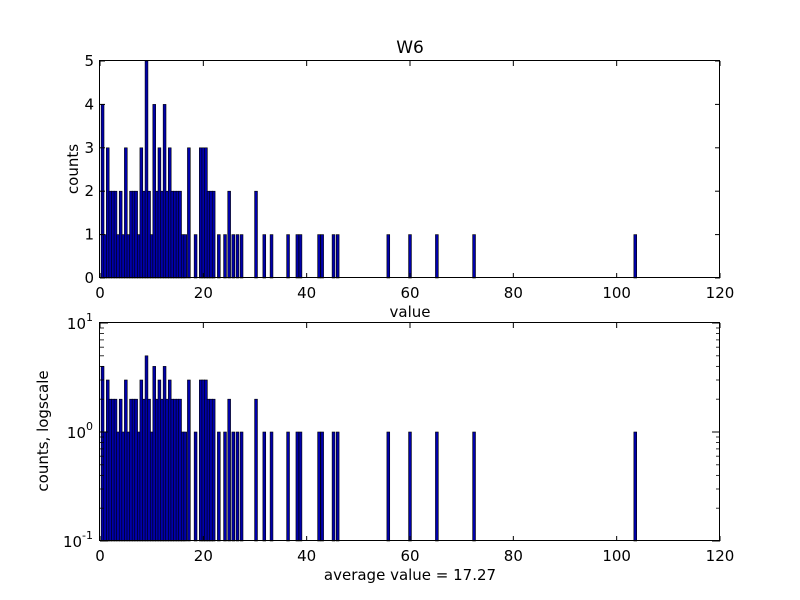 This screenshot has width=800, height=600. What do you see at coordinates (89, 148) in the screenshot?
I see `y-tick-label: 3` at bounding box center [89, 148].